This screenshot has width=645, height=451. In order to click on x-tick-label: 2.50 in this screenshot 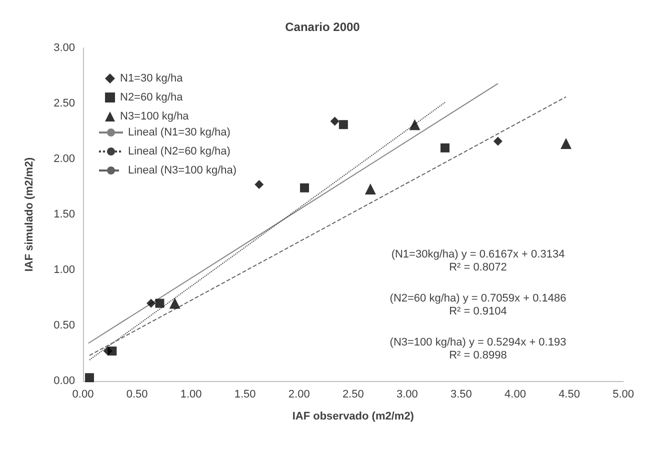, I will do `click(353, 394)`.